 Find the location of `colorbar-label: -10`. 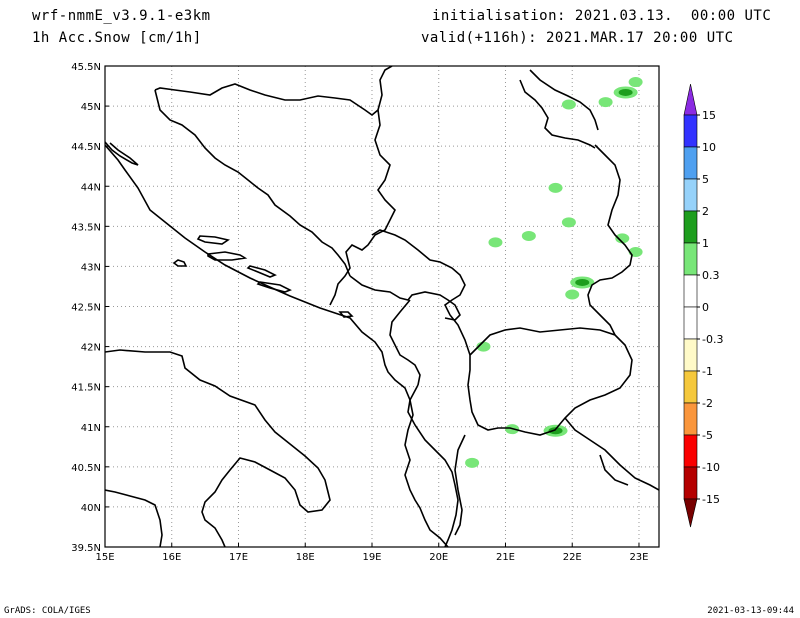

colorbar-label: -10 is located at coordinates (711, 467).